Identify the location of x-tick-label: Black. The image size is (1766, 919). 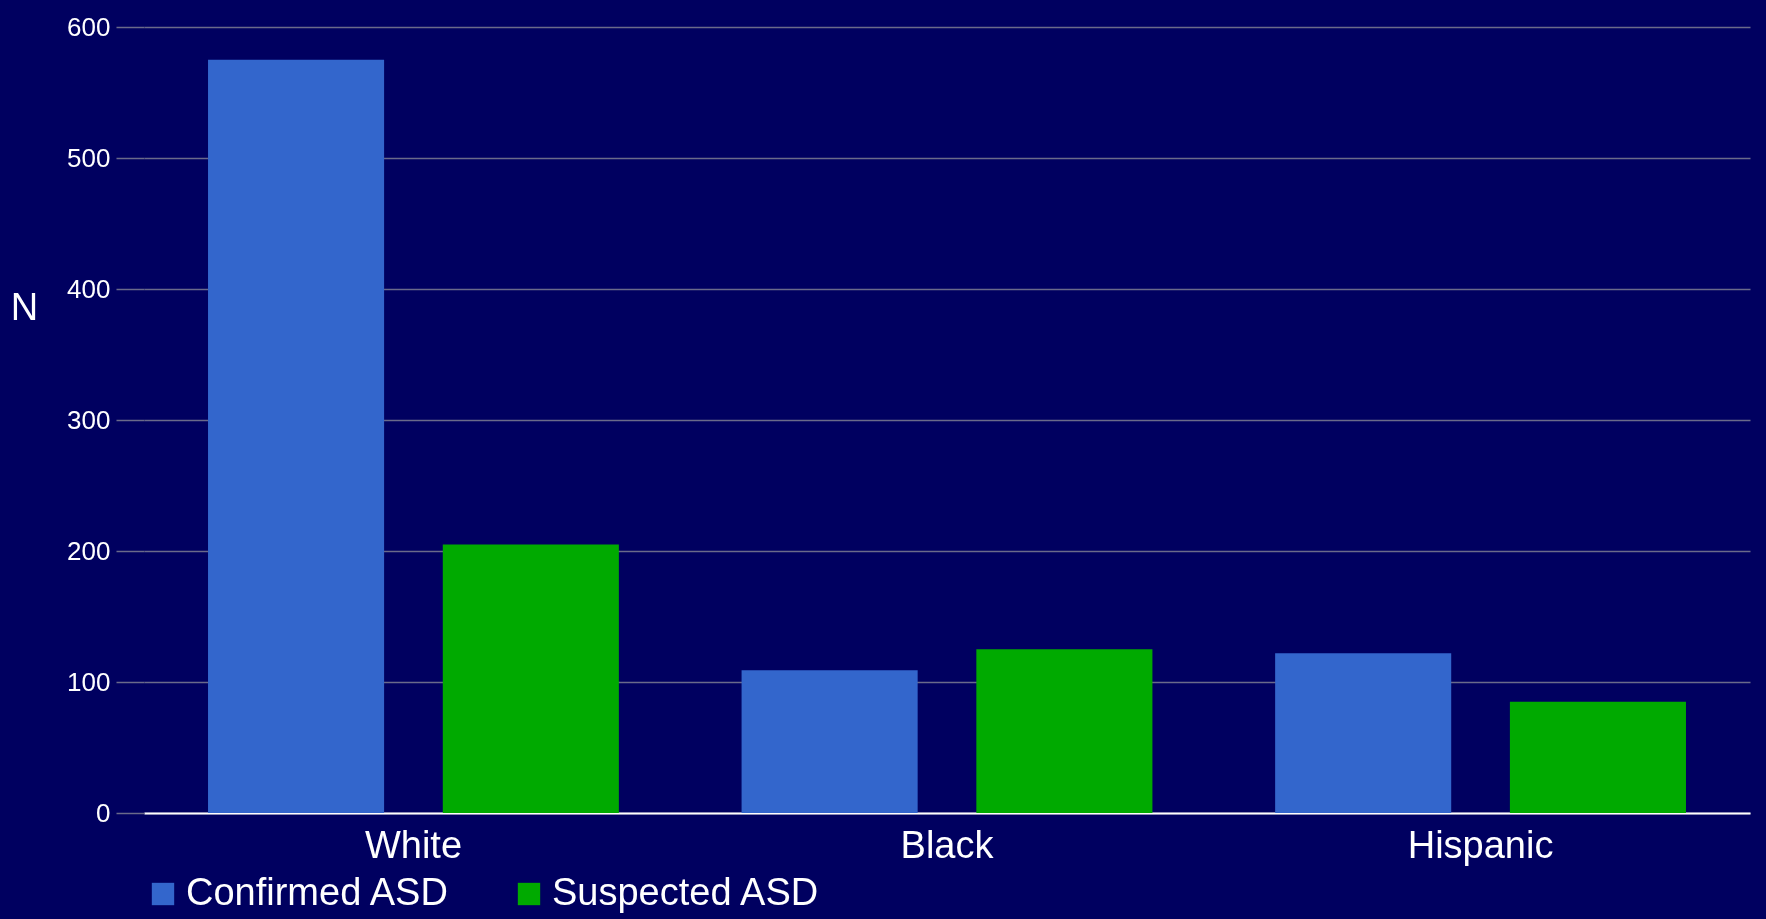
(947, 844).